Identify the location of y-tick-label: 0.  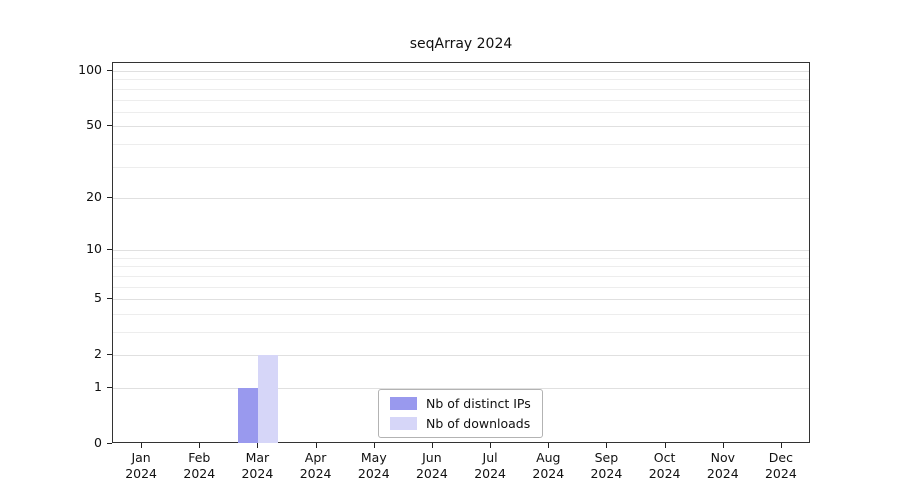
(98, 442).